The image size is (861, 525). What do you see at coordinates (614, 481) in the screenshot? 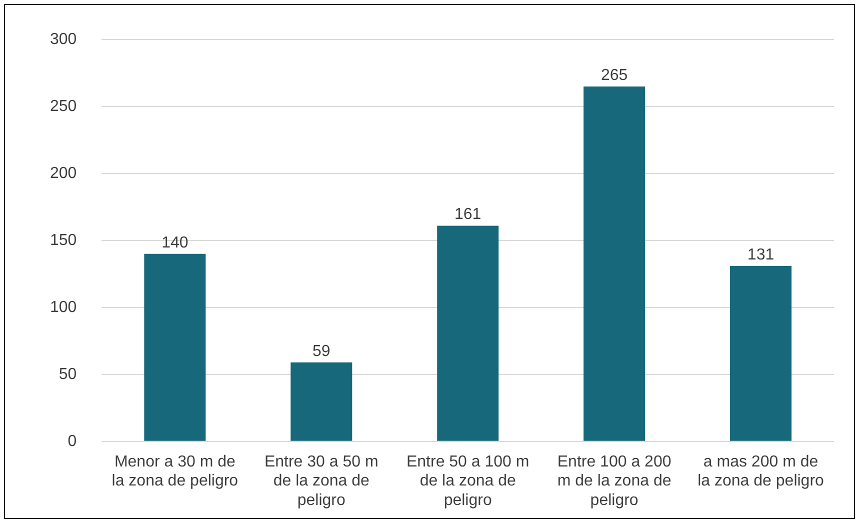
I see `x-tick-label: Entre 100 a 200 m de la zona de peligro` at bounding box center [614, 481].